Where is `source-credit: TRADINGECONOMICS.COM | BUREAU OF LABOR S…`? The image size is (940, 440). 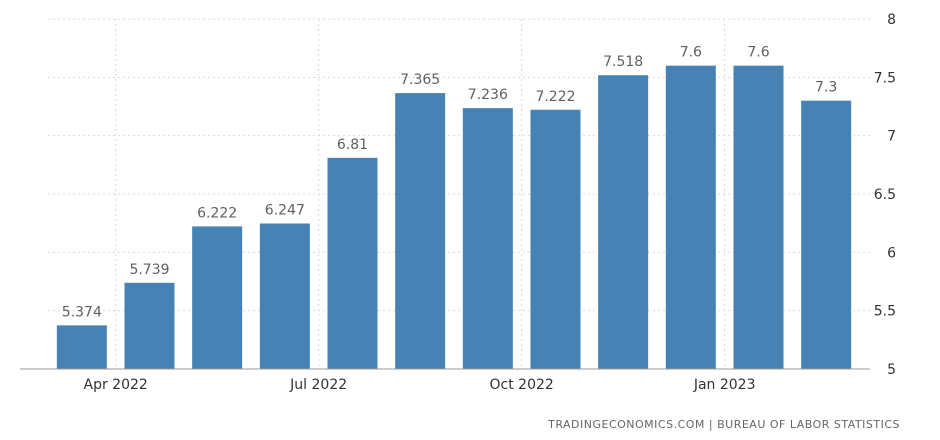
source-credit: TRADINGECONOMICS.COM | BUREAU OF LABOR S… is located at coordinates (723, 424).